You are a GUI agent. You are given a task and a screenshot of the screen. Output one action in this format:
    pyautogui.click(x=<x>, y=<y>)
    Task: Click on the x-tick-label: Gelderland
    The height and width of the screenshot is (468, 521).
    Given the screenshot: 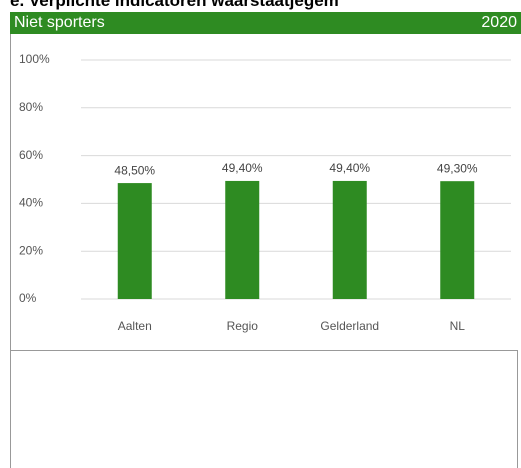 What is the action you would take?
    pyautogui.click(x=349, y=326)
    